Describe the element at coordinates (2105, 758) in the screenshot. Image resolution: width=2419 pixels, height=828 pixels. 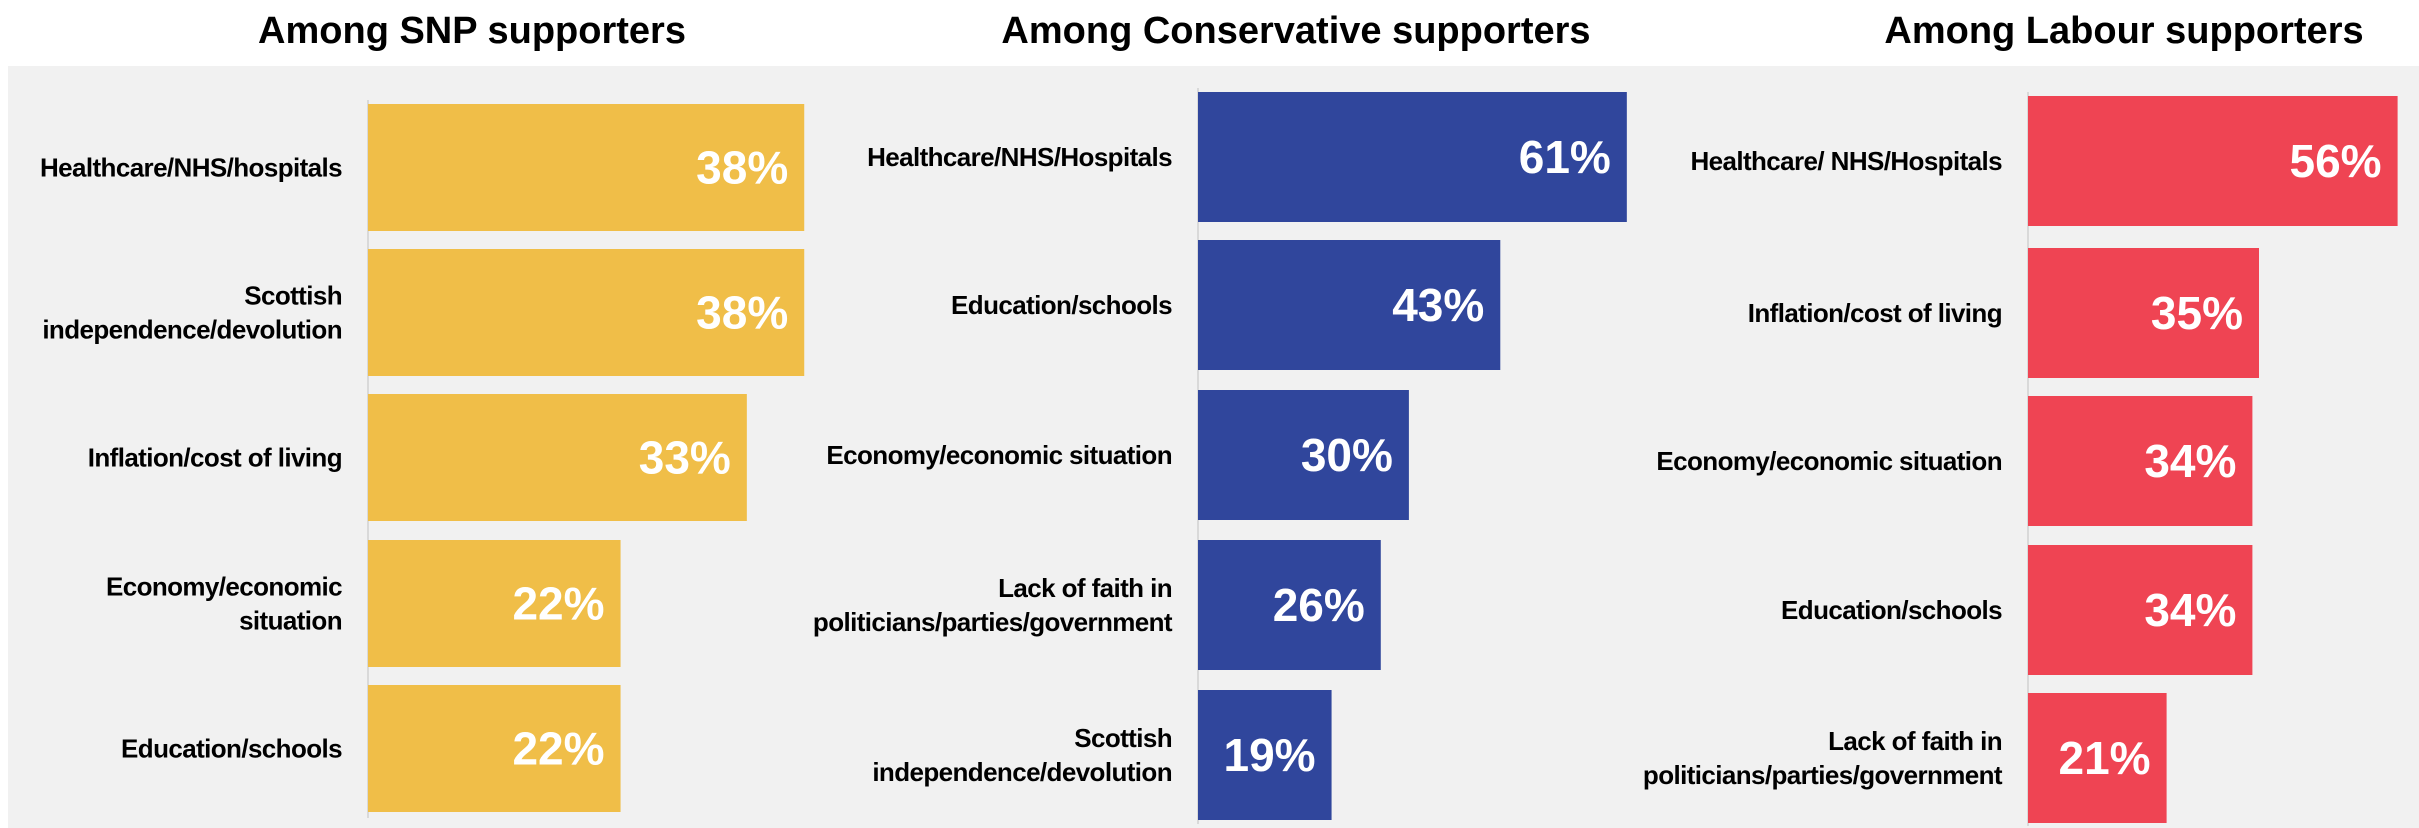
I see `value-label-labour-5: 21%` at that location.